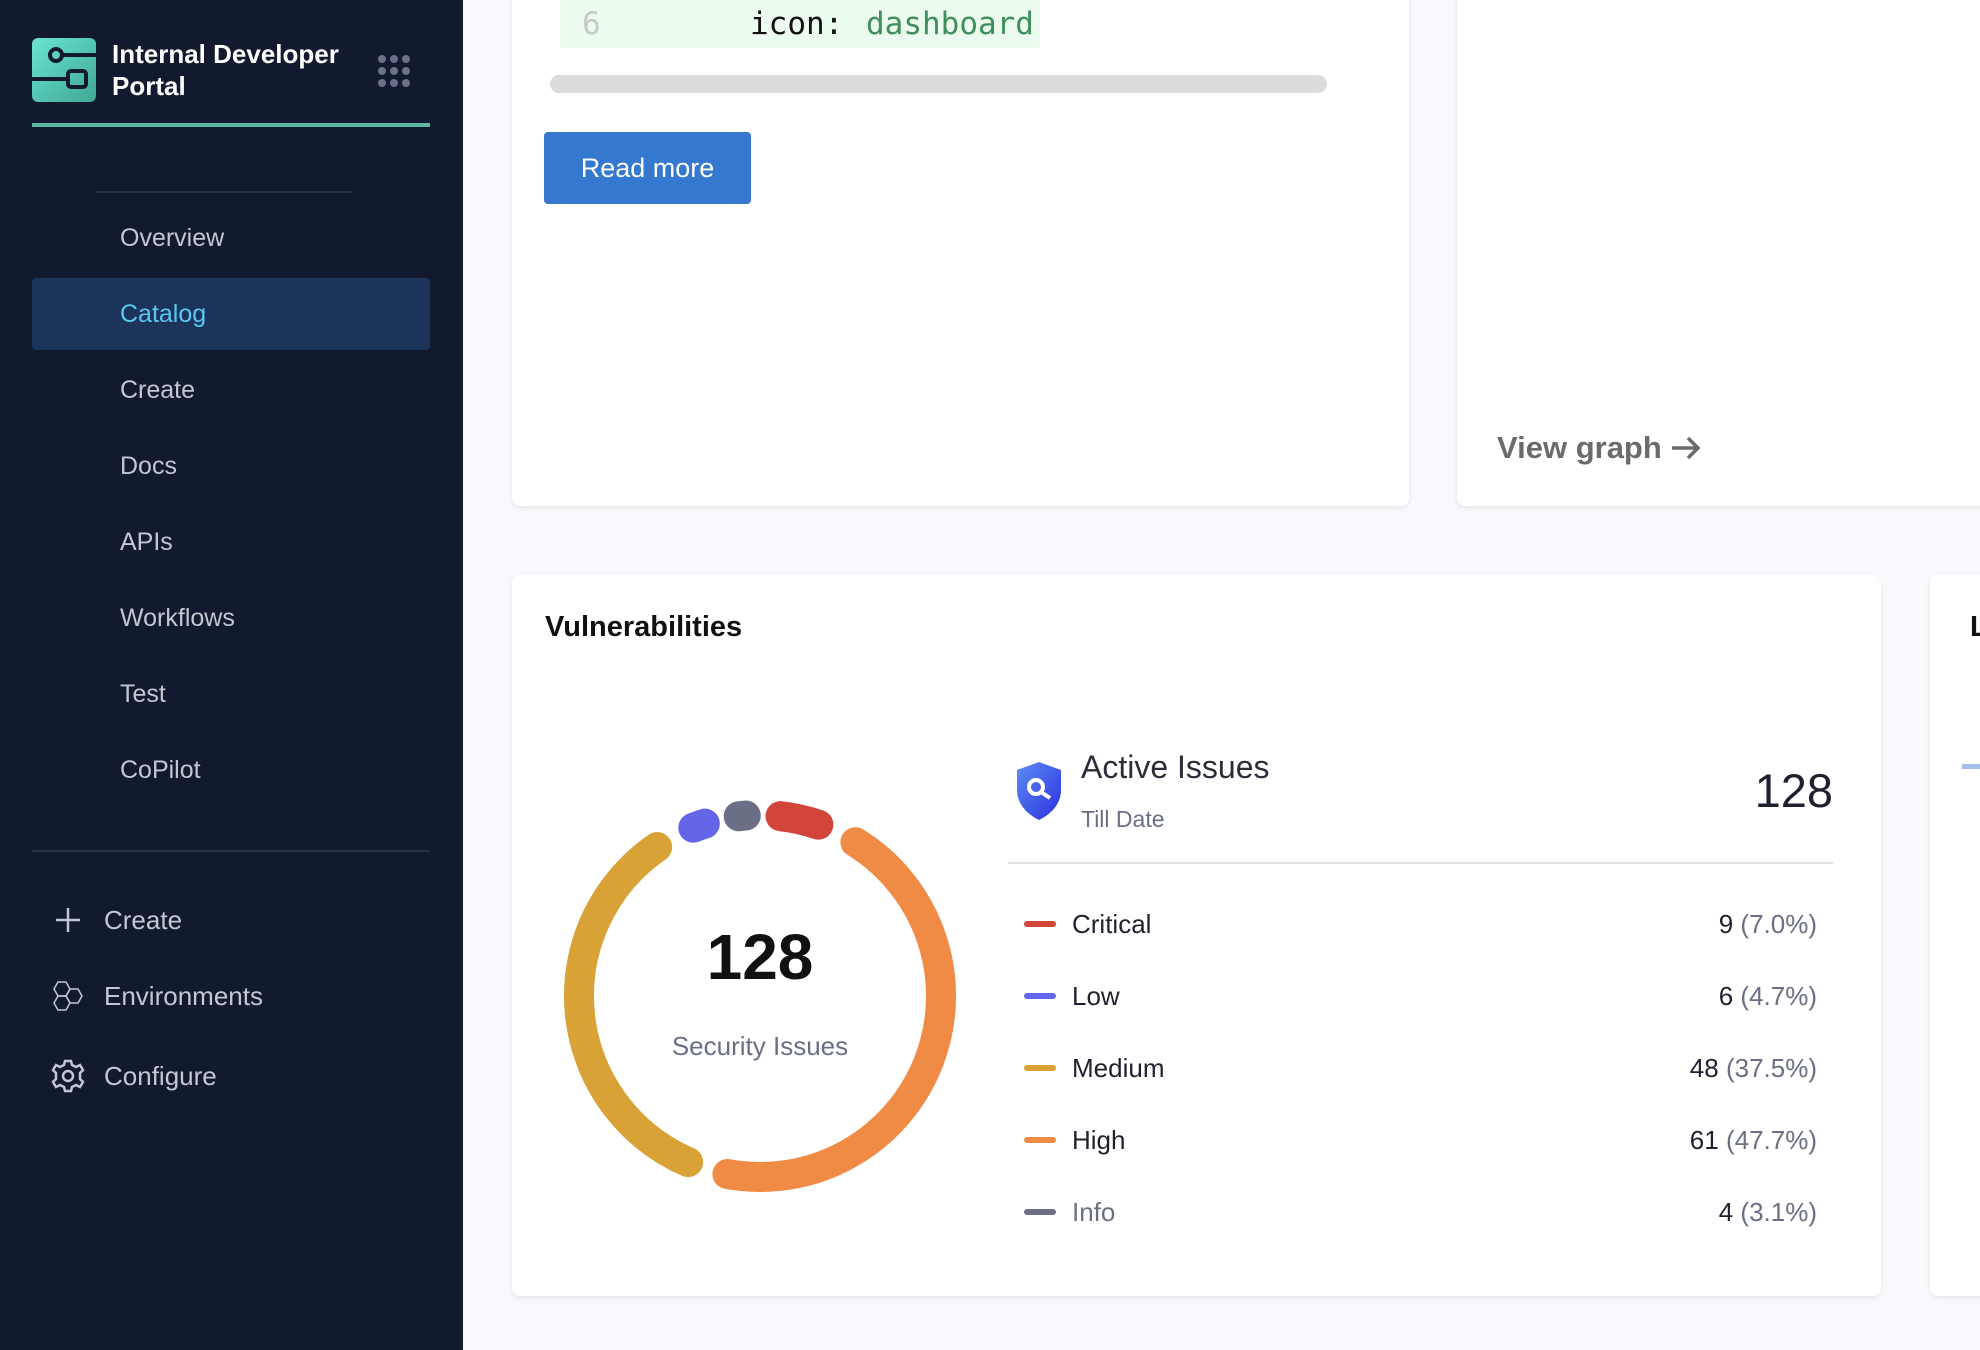  I want to click on sidebar-item-label: Configure, so click(160, 1075).